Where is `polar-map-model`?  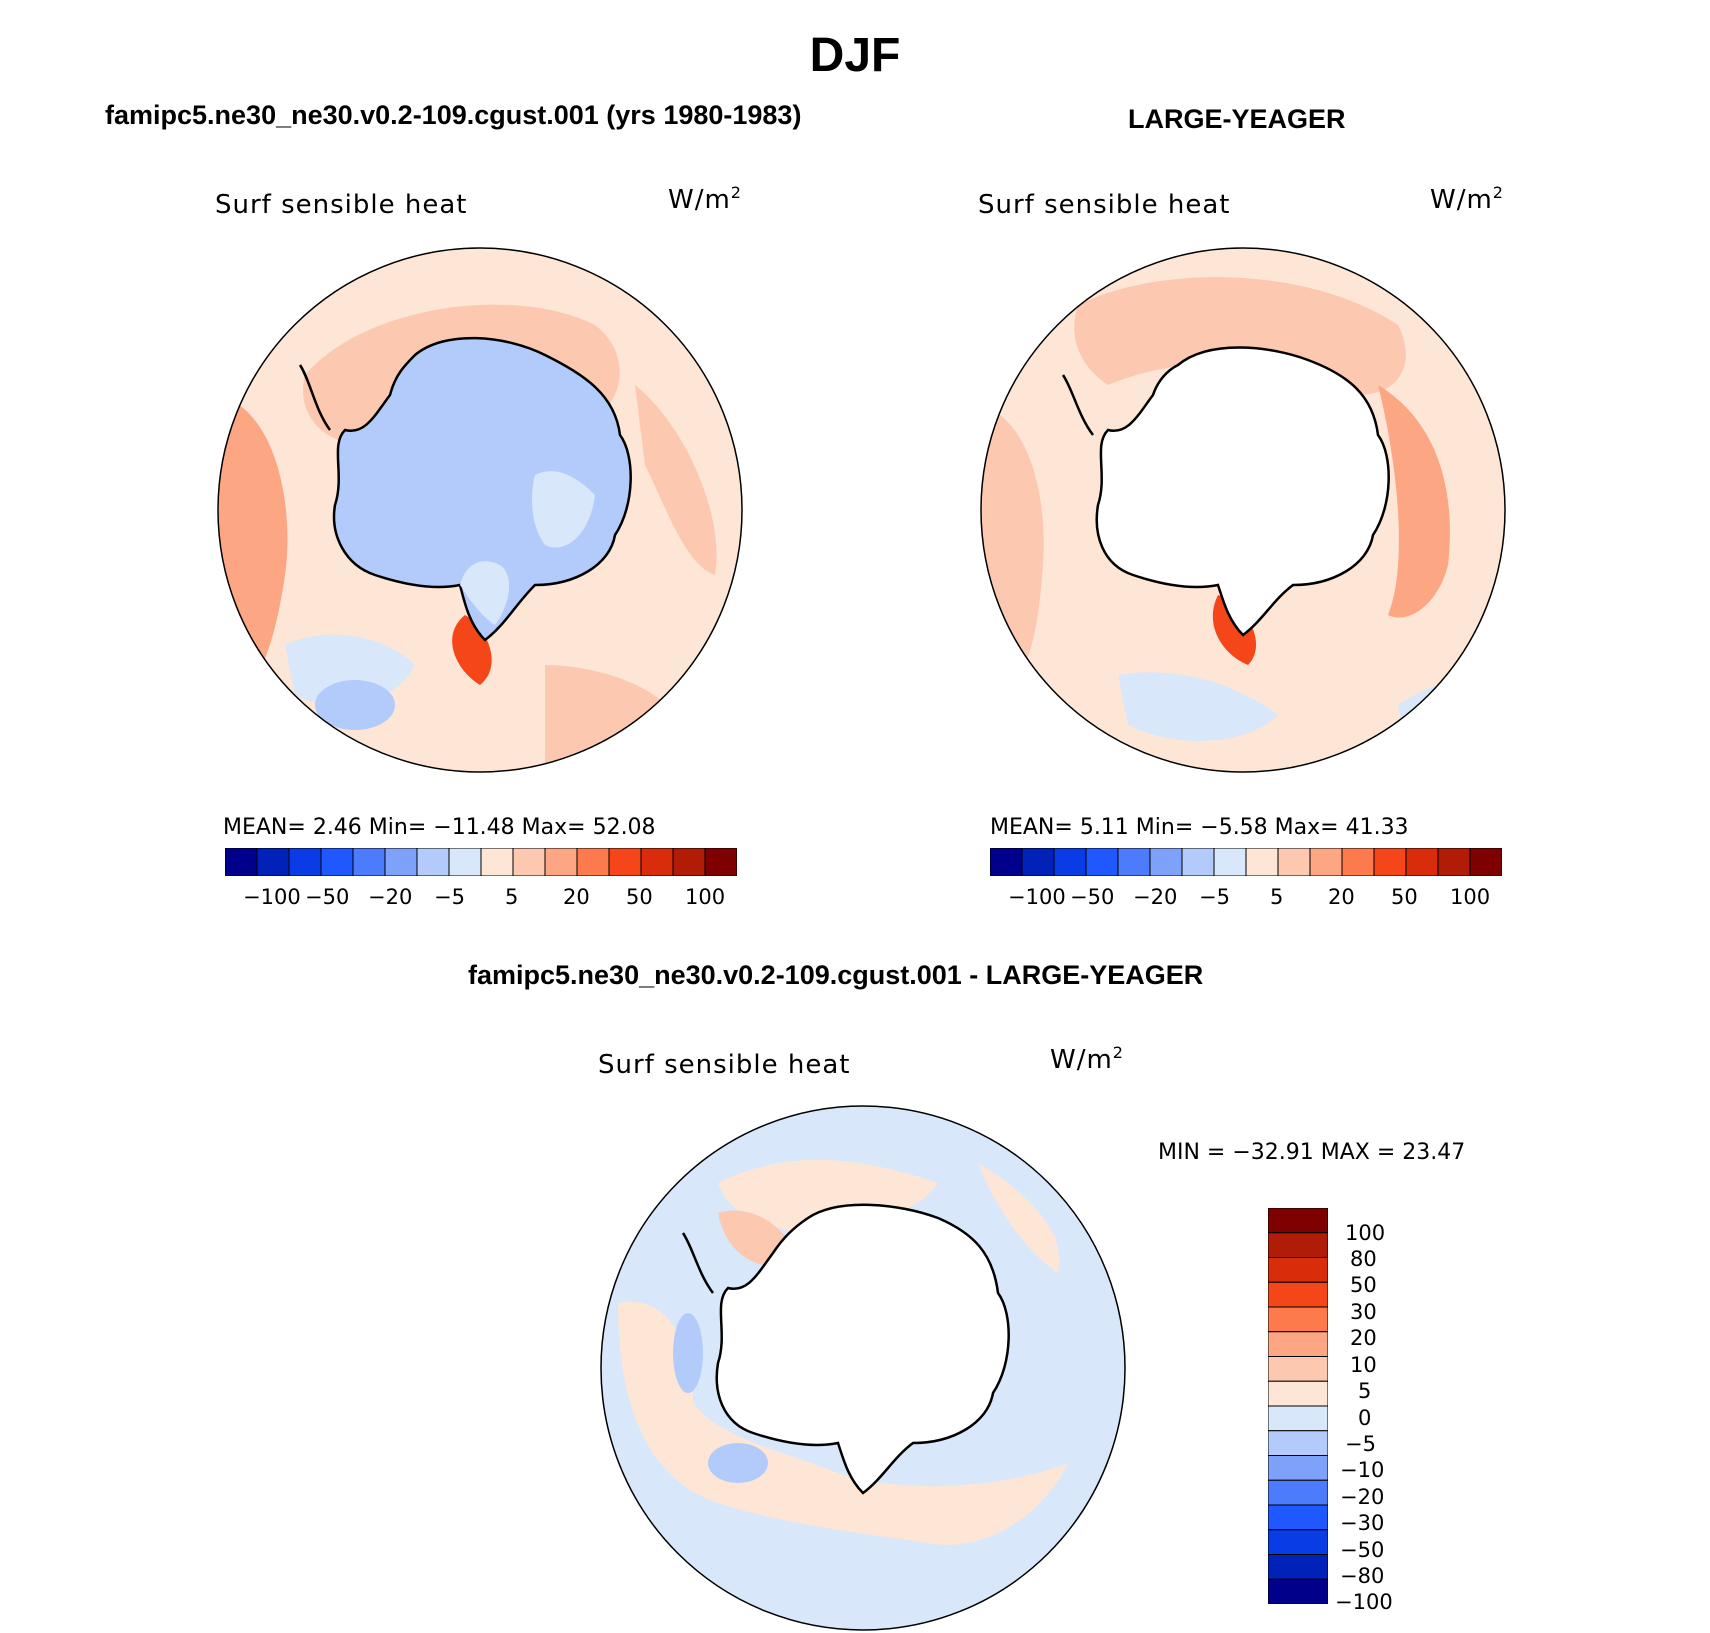 polar-map-model is located at coordinates (480, 510).